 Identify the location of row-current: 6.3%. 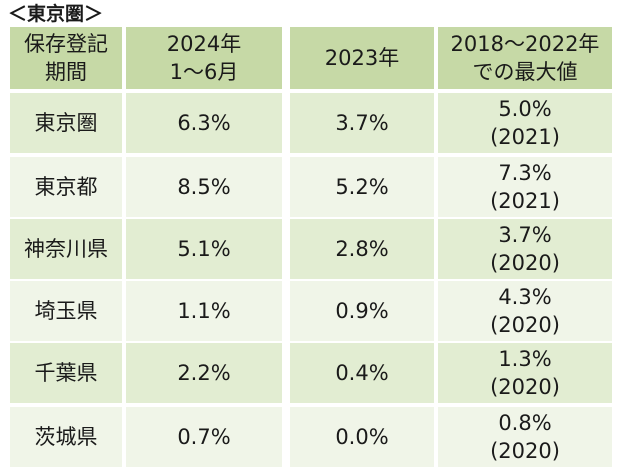
(204, 123).